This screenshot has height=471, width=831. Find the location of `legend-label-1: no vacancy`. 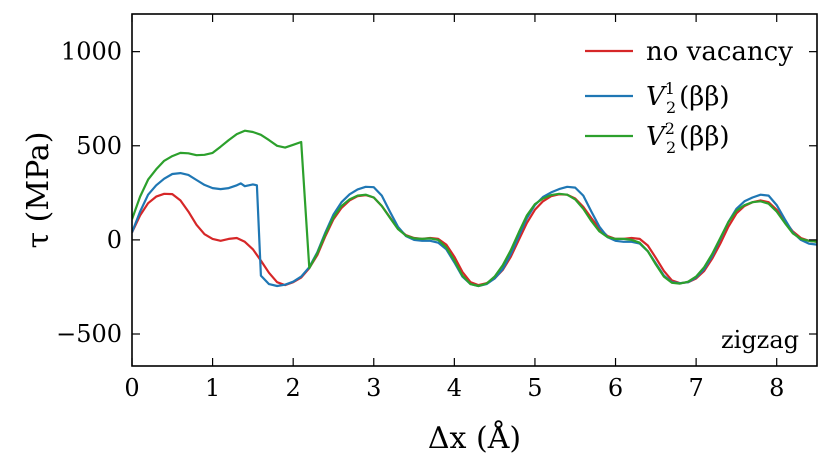

legend-label-1: no vacancy is located at coordinates (719, 52).